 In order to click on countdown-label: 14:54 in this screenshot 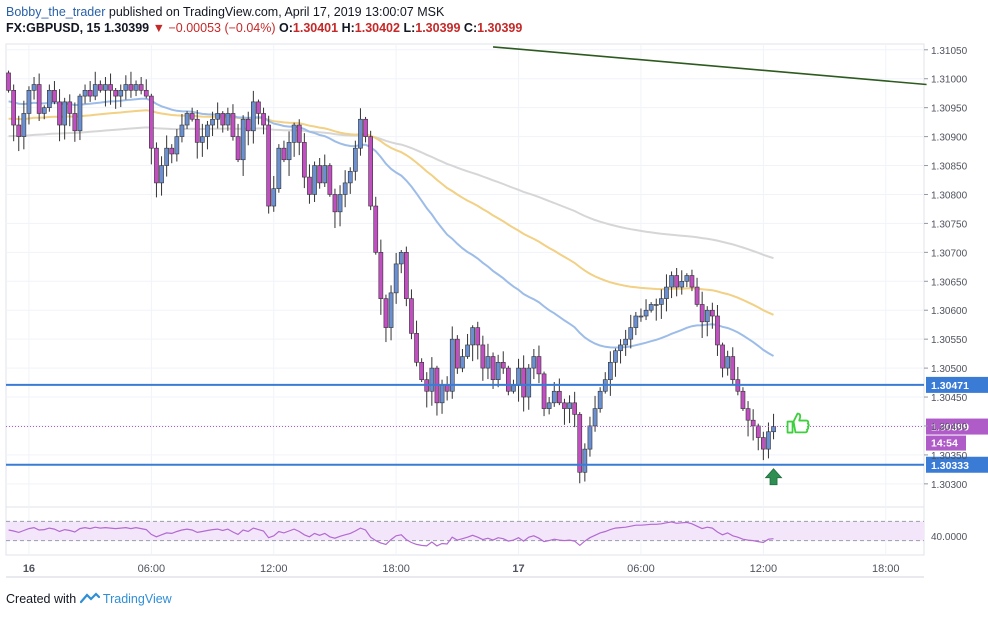, I will do `click(944, 444)`.